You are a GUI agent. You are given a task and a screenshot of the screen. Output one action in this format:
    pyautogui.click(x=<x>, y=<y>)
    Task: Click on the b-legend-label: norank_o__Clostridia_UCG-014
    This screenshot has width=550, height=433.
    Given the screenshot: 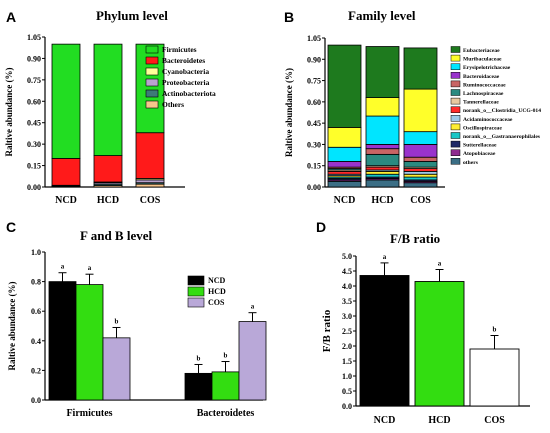 What is the action you would take?
    pyautogui.click(x=502, y=111)
    